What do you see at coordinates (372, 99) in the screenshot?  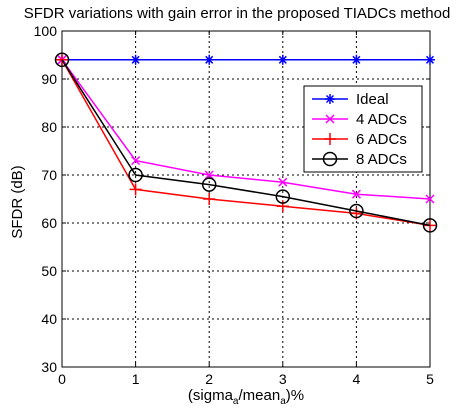 I see `legend-label-0: Ideal` at bounding box center [372, 99].